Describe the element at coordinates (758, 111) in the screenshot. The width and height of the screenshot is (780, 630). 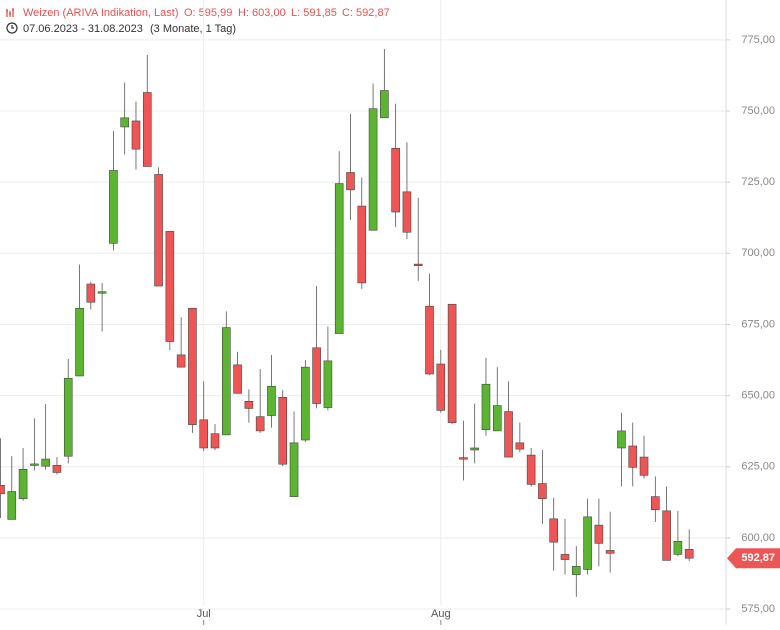
I see `y-tick-label: 750,00` at that location.